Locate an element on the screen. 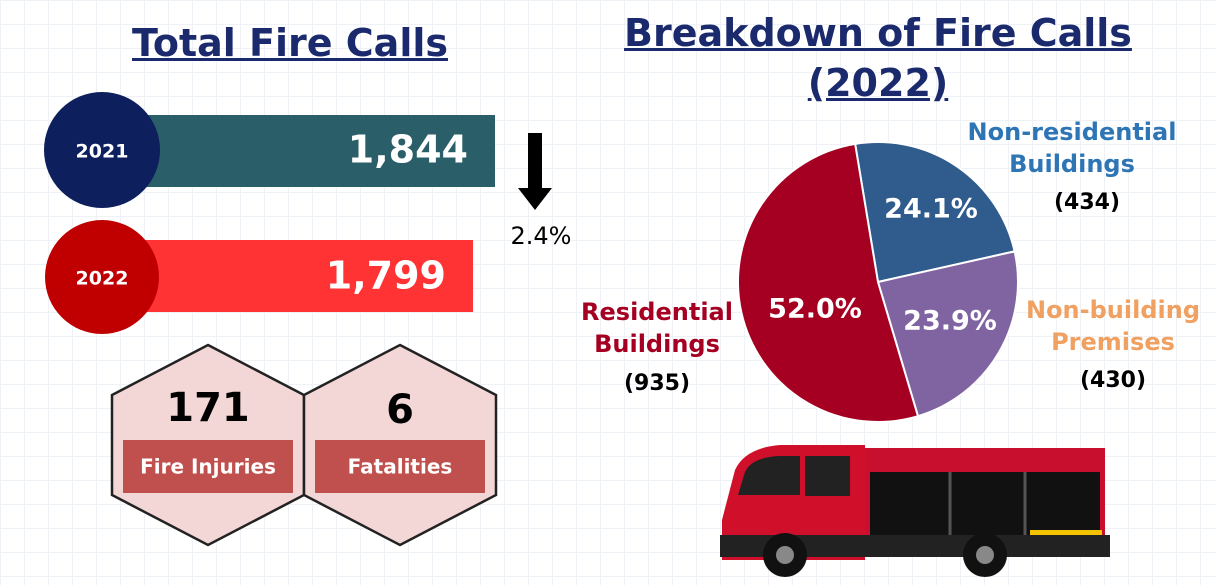  pie-title: Breakdown of Fire Calls (2022) is located at coordinates (878, 58).